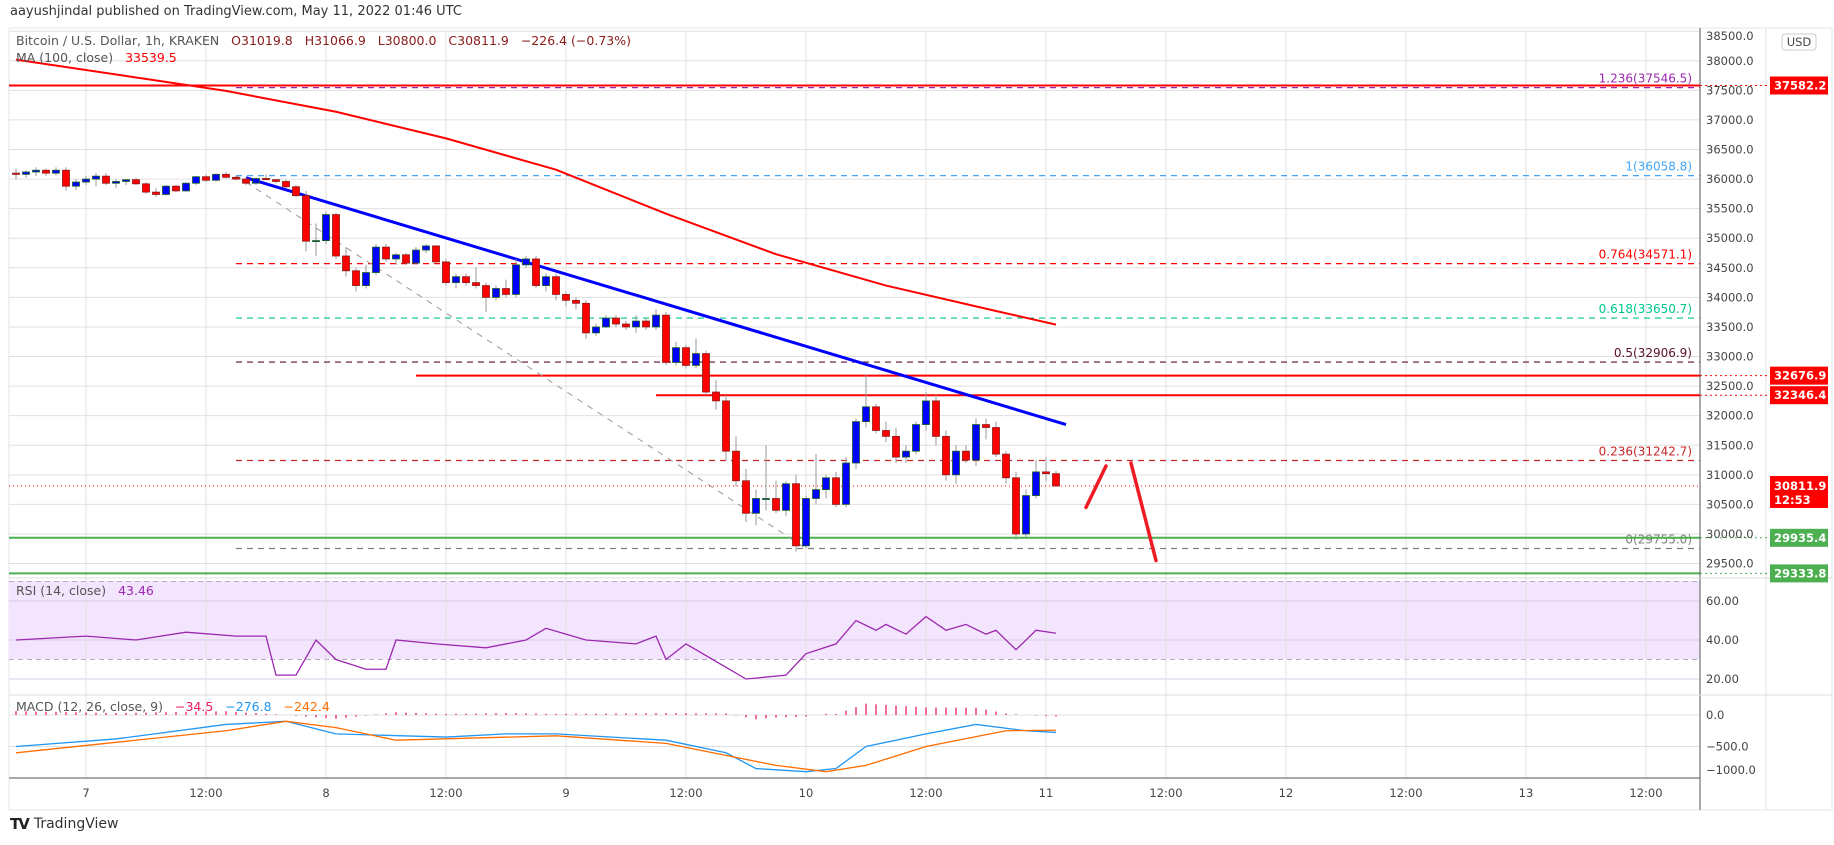 The image size is (1834, 845). I want to click on macd-tick-label: −1000.0, so click(1731, 770).